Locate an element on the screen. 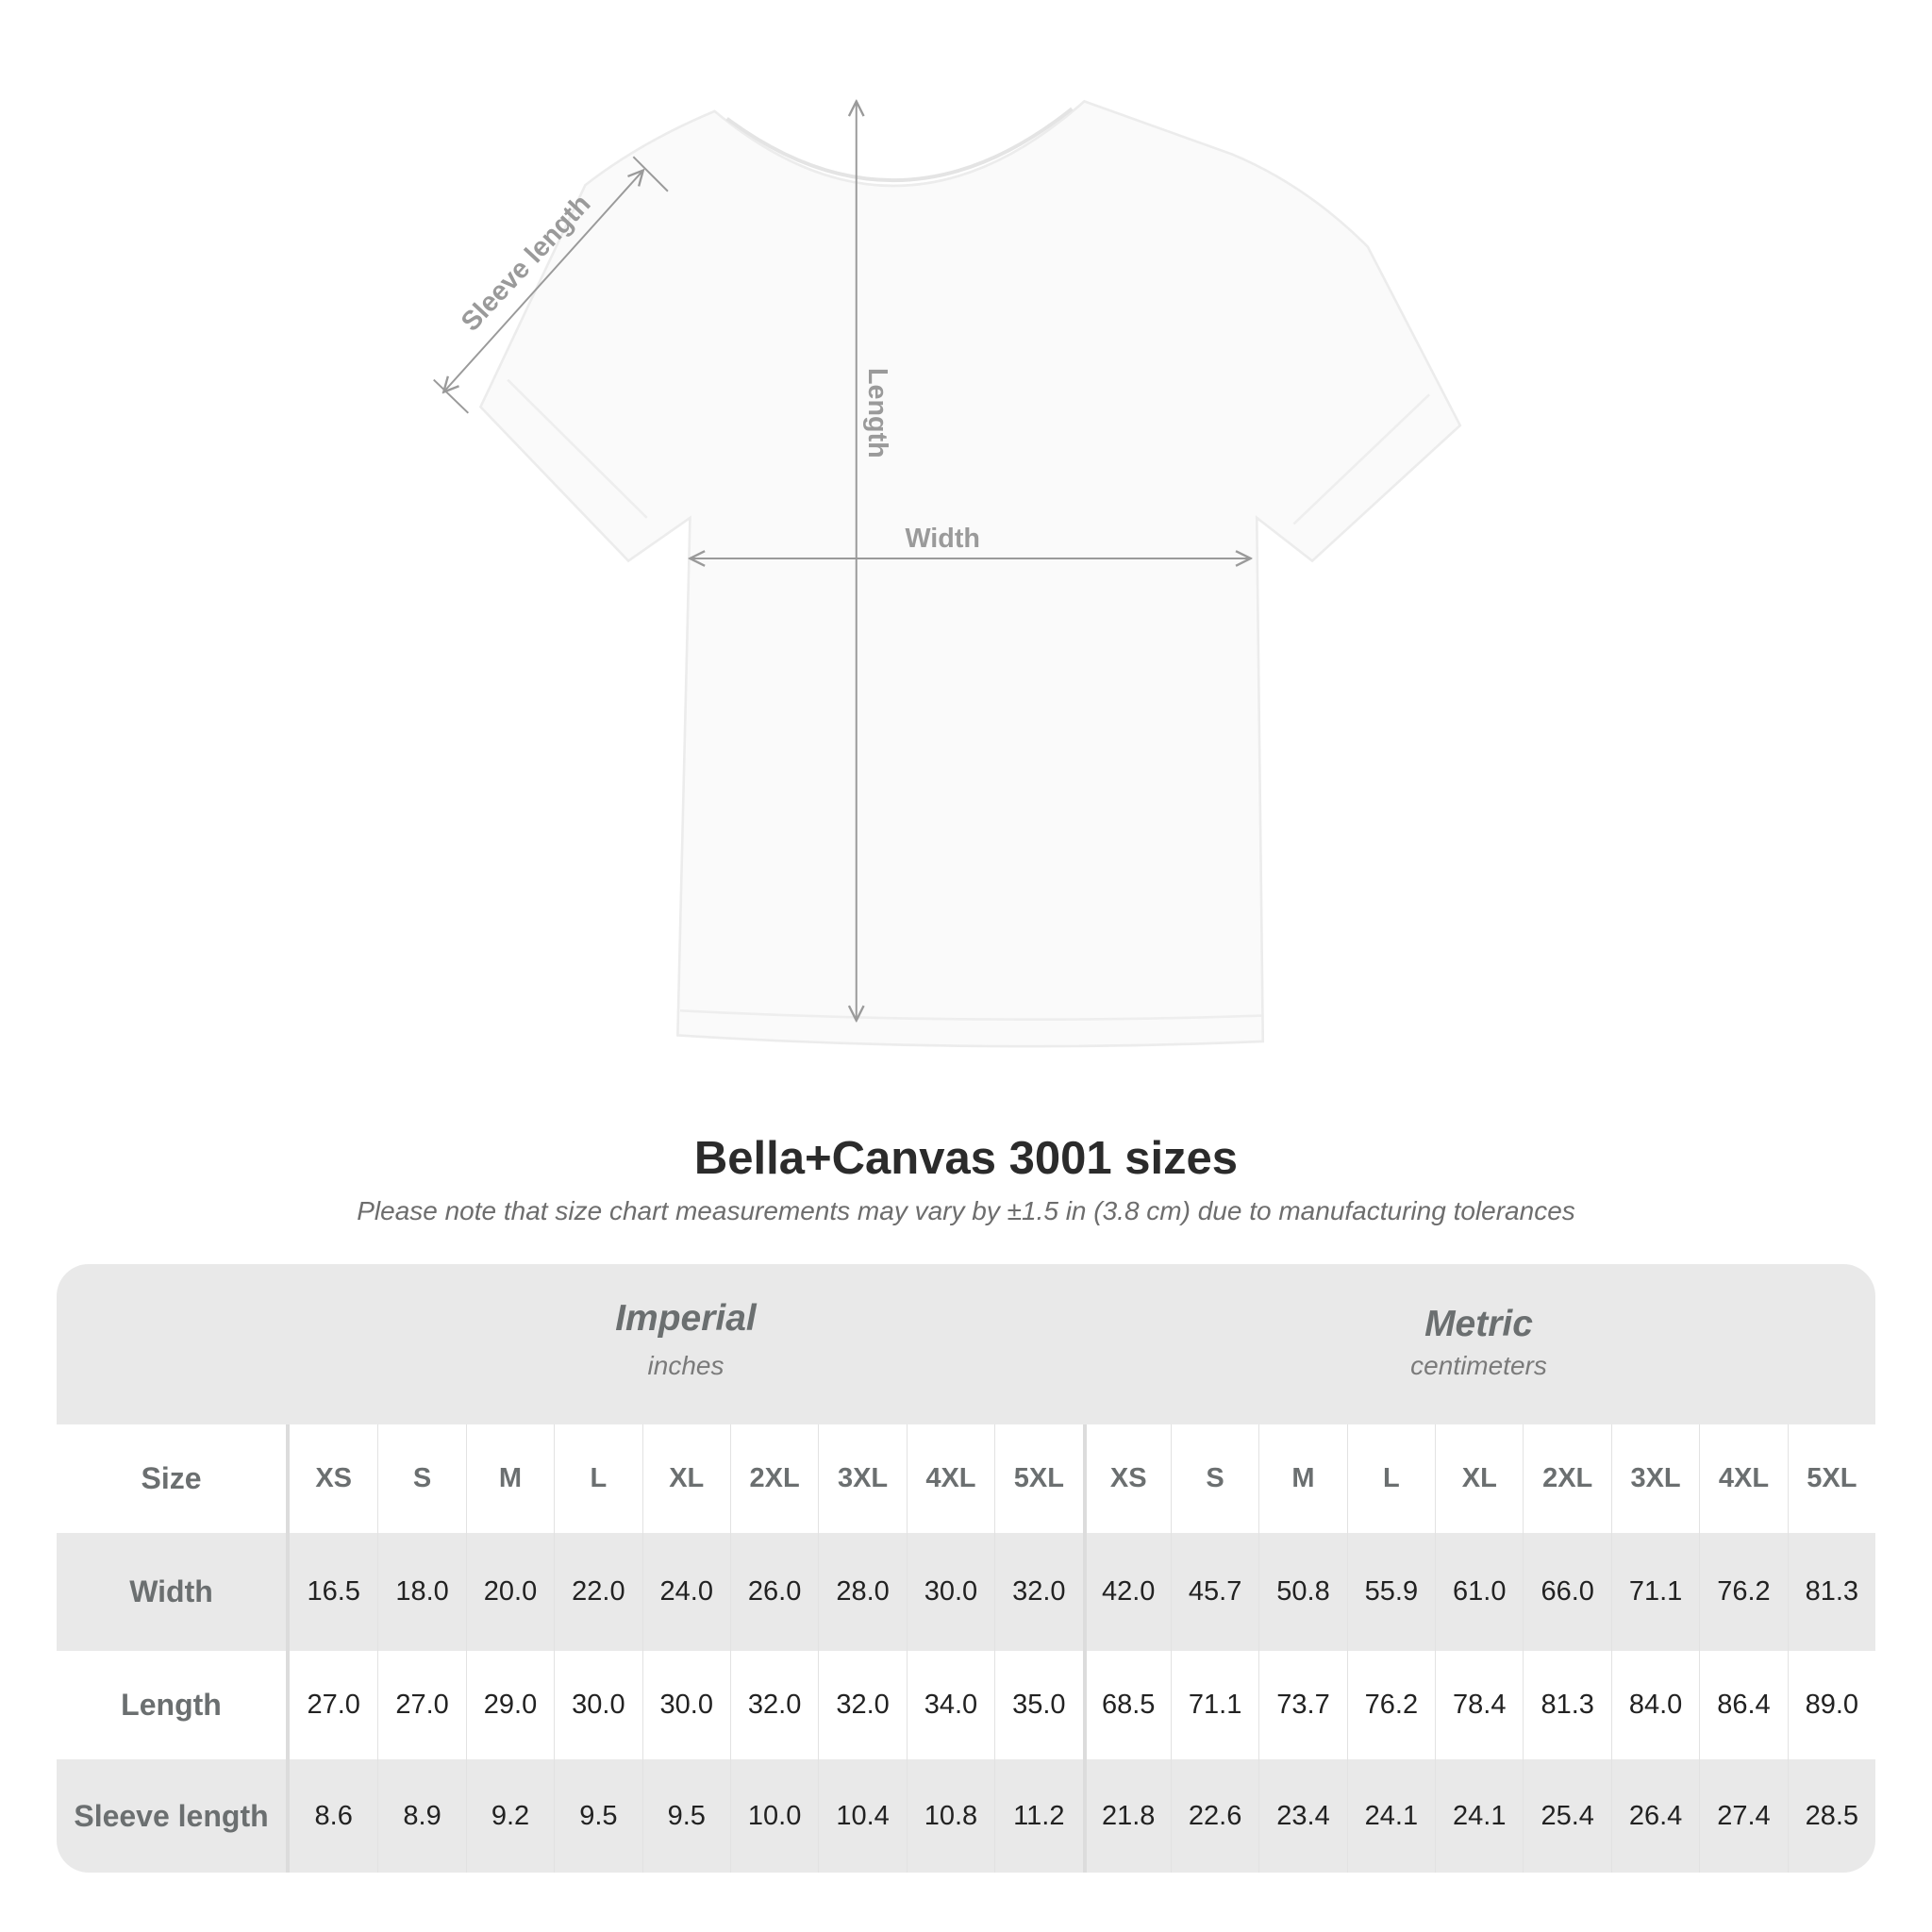  value-cell: 28.5 is located at coordinates (1831, 1816).